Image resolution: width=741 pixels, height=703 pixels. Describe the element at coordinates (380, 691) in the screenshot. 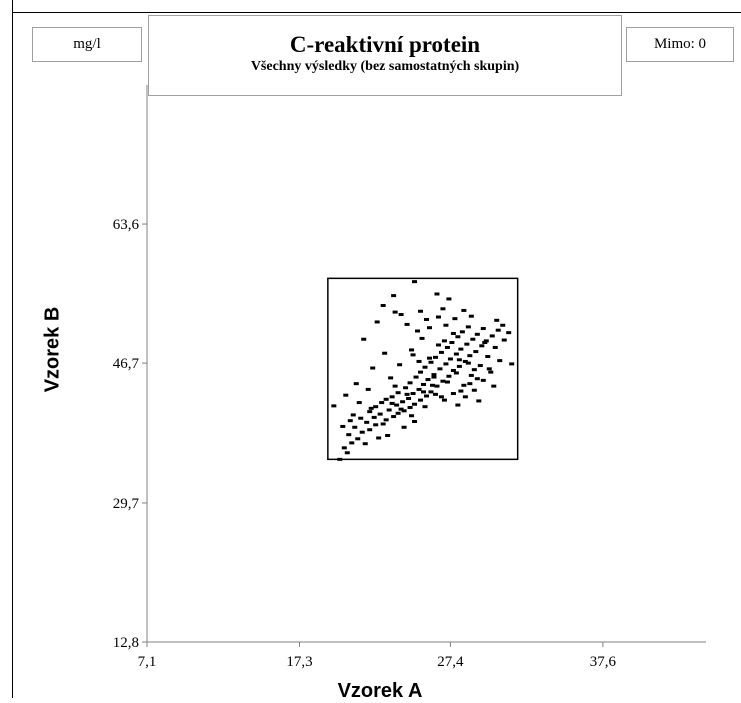

I see `x-axis-label: Vzorek A` at that location.